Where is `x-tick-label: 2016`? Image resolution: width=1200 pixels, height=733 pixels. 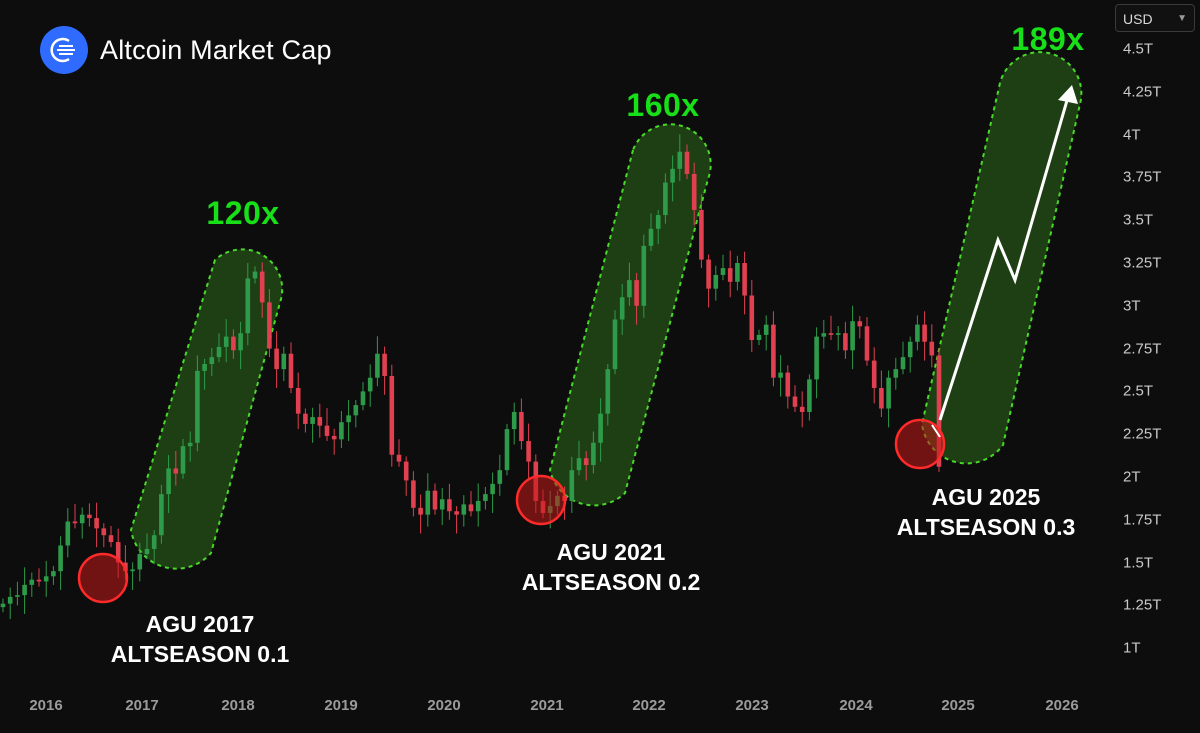
x-tick-label: 2016 is located at coordinates (46, 705).